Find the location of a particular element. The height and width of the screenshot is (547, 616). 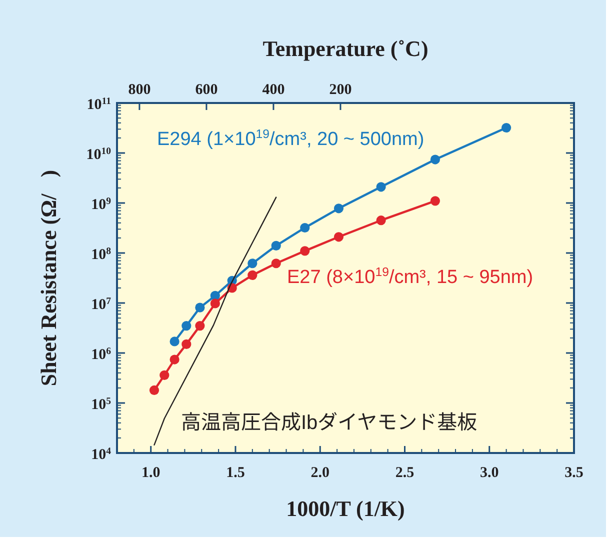

x2-tick-label: 400 is located at coordinates (273, 90).